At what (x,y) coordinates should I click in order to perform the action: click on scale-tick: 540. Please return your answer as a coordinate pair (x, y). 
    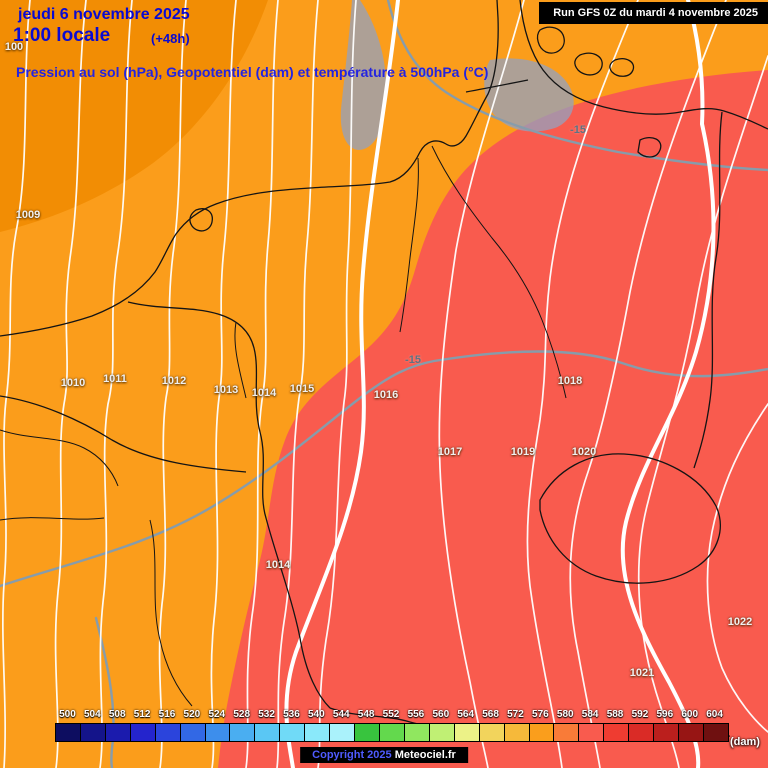
    Looking at the image, I should click on (316, 714).